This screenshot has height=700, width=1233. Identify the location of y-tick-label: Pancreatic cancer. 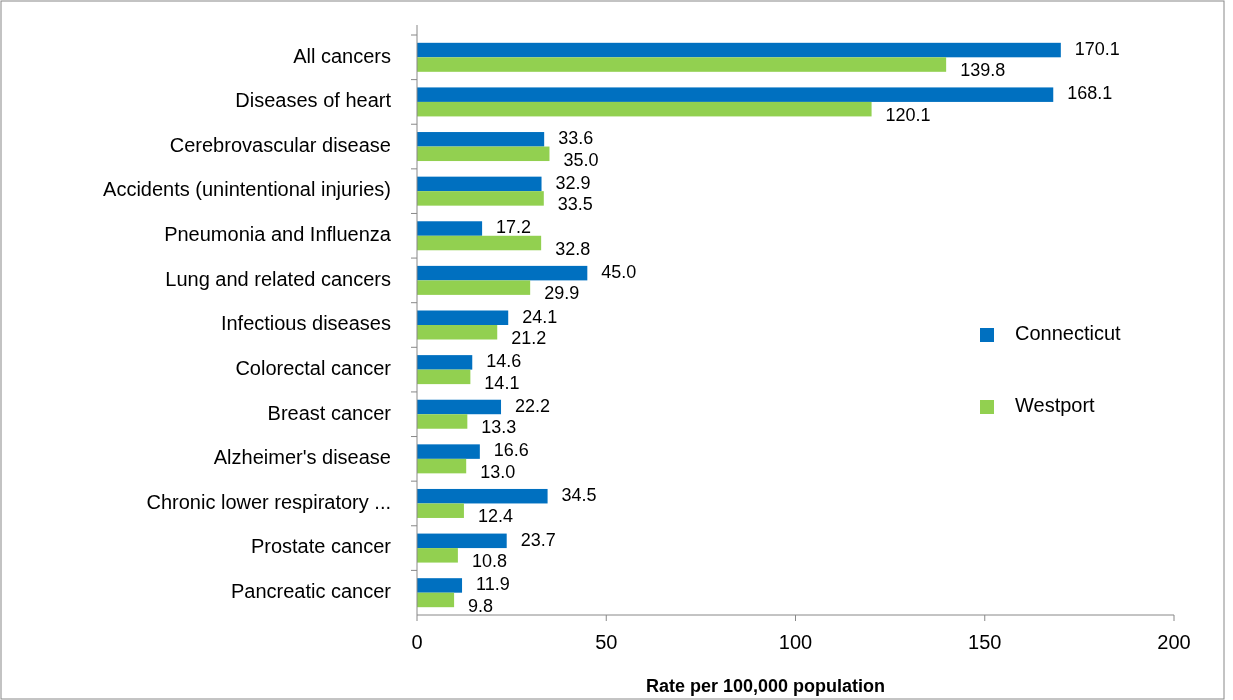
(311, 590).